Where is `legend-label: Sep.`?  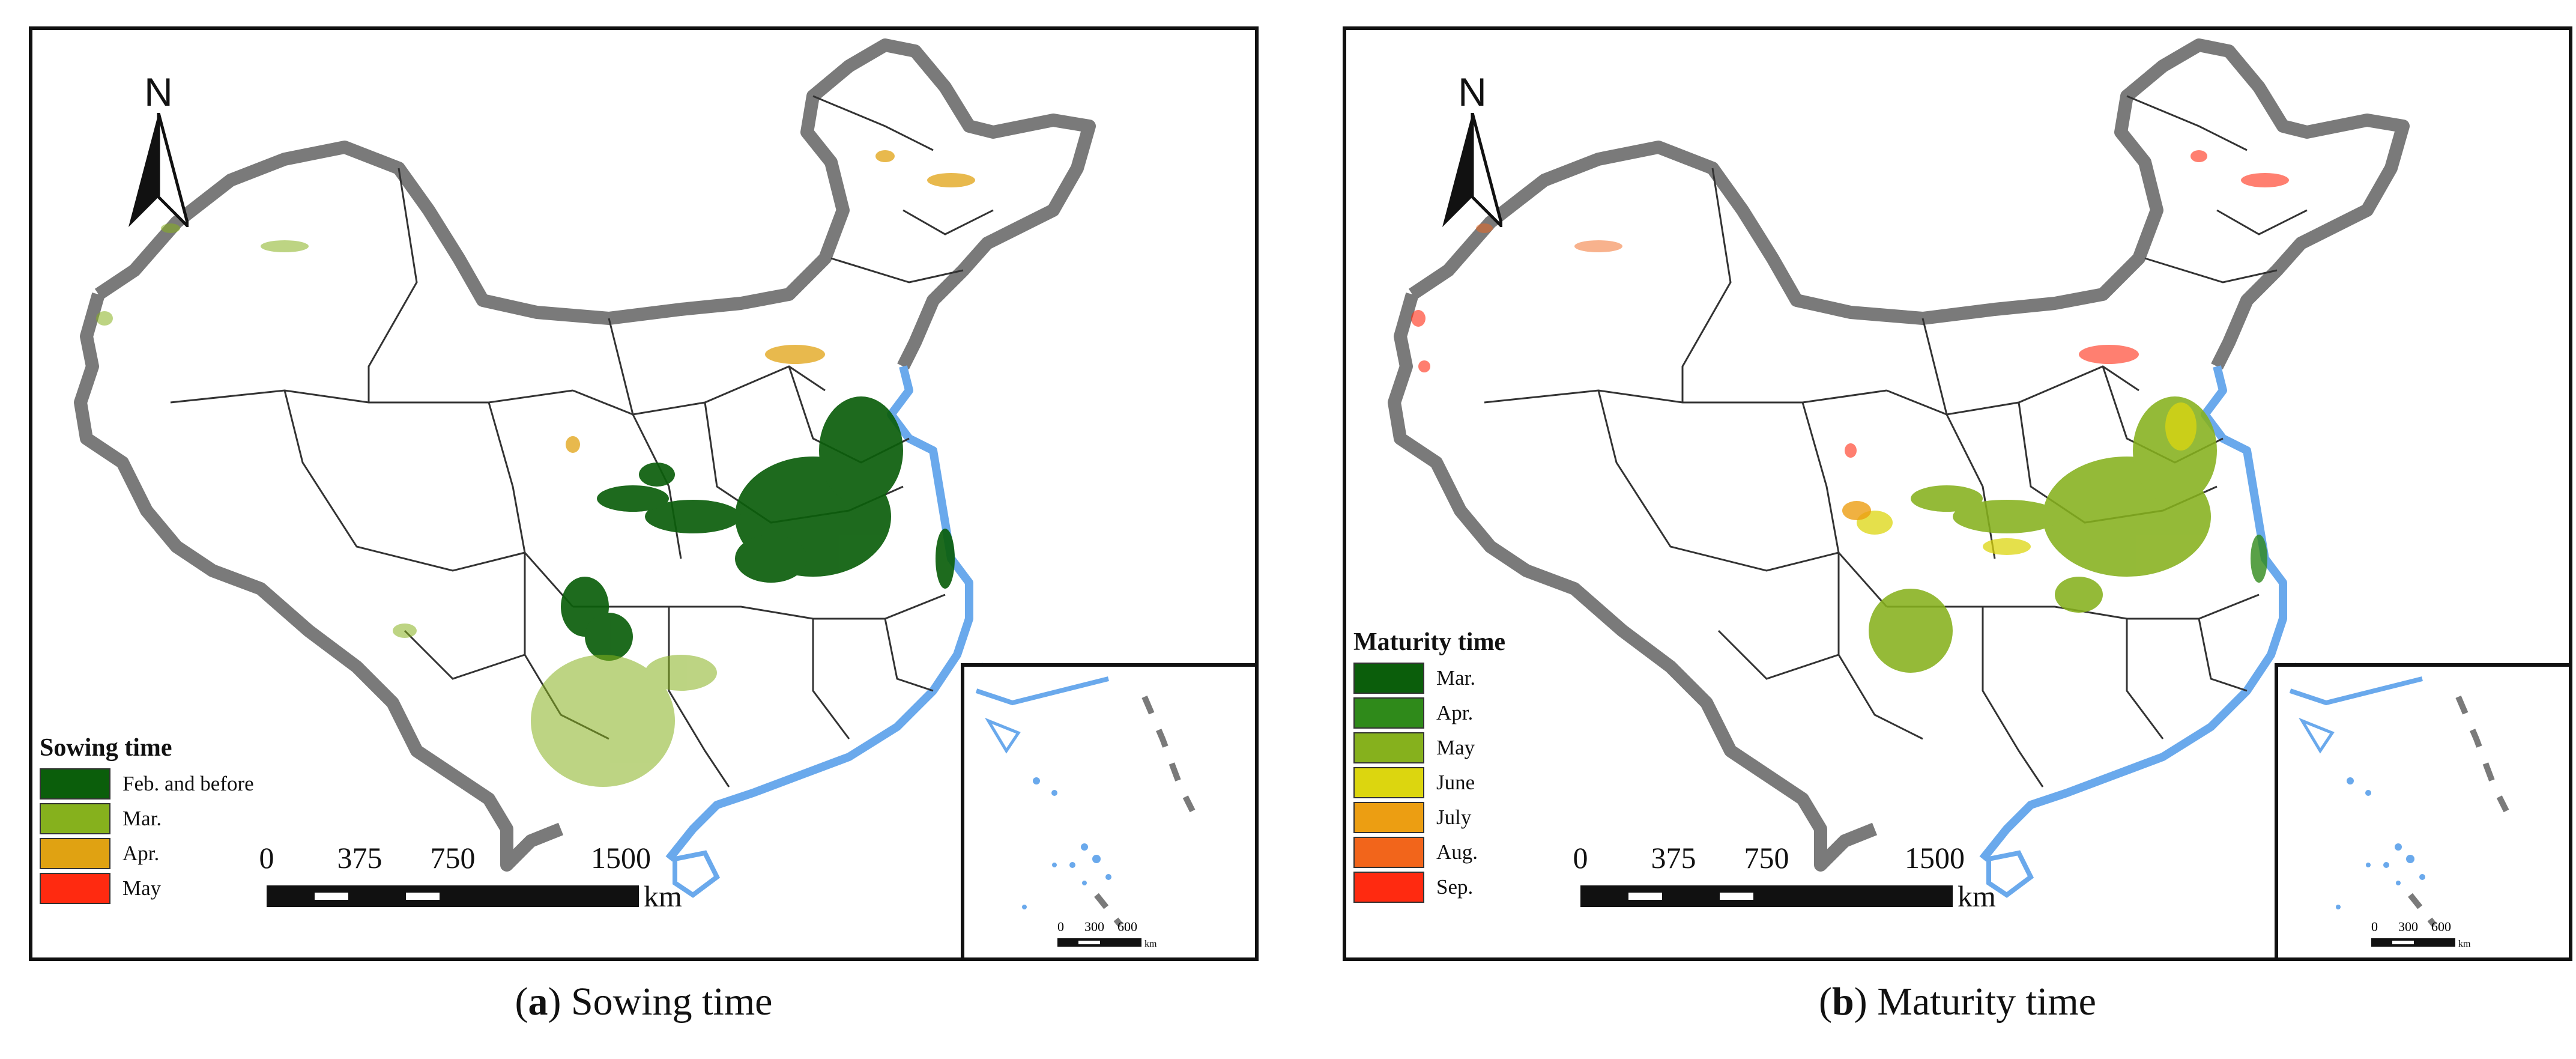 legend-label: Sep. is located at coordinates (1455, 887).